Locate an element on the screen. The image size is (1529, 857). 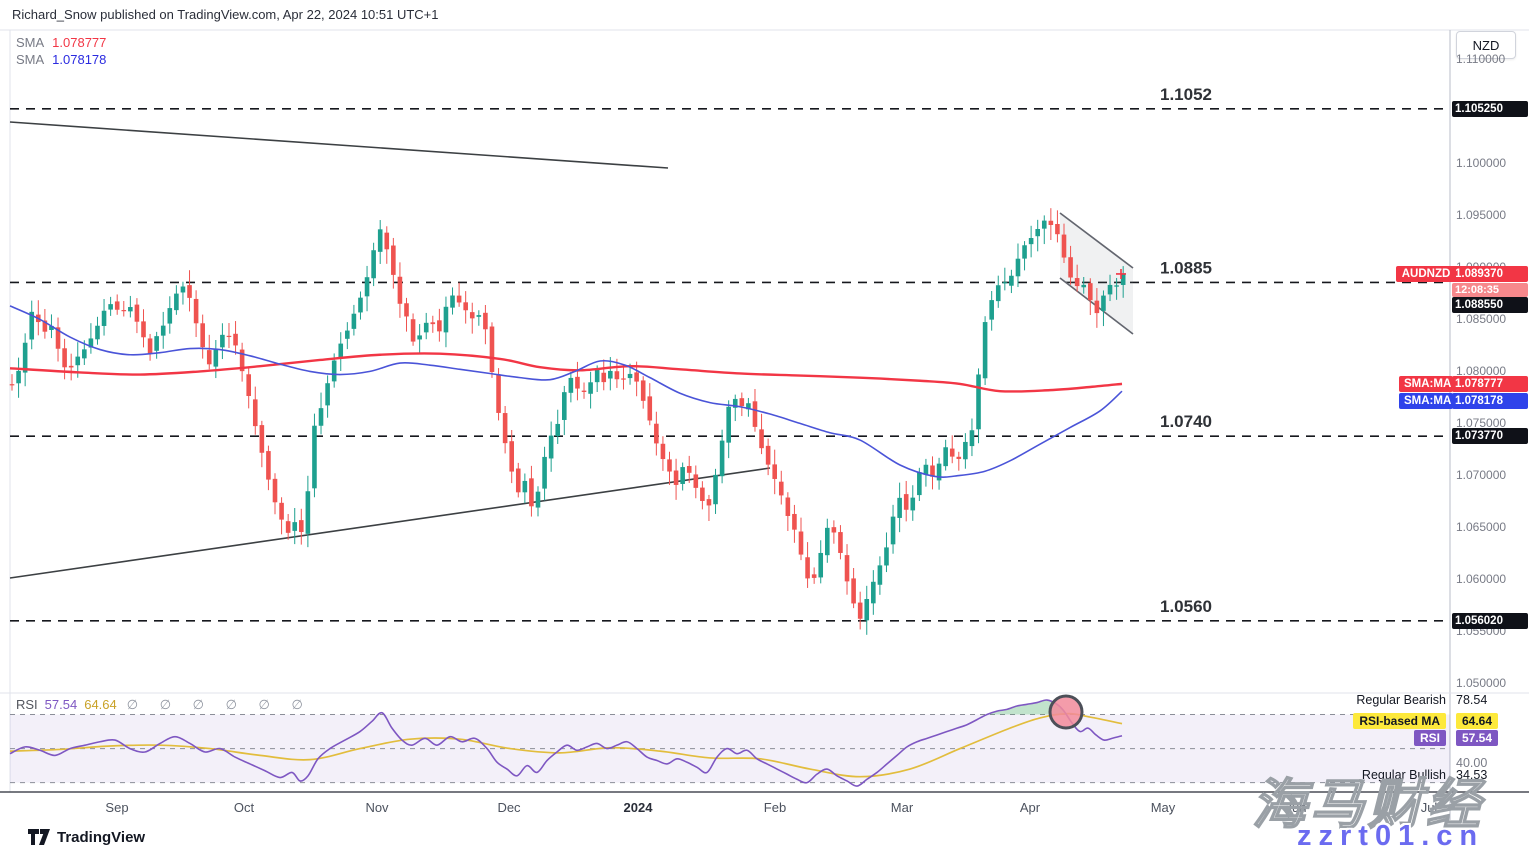
level-price-tag: 1.056020 is located at coordinates (1490, 621).